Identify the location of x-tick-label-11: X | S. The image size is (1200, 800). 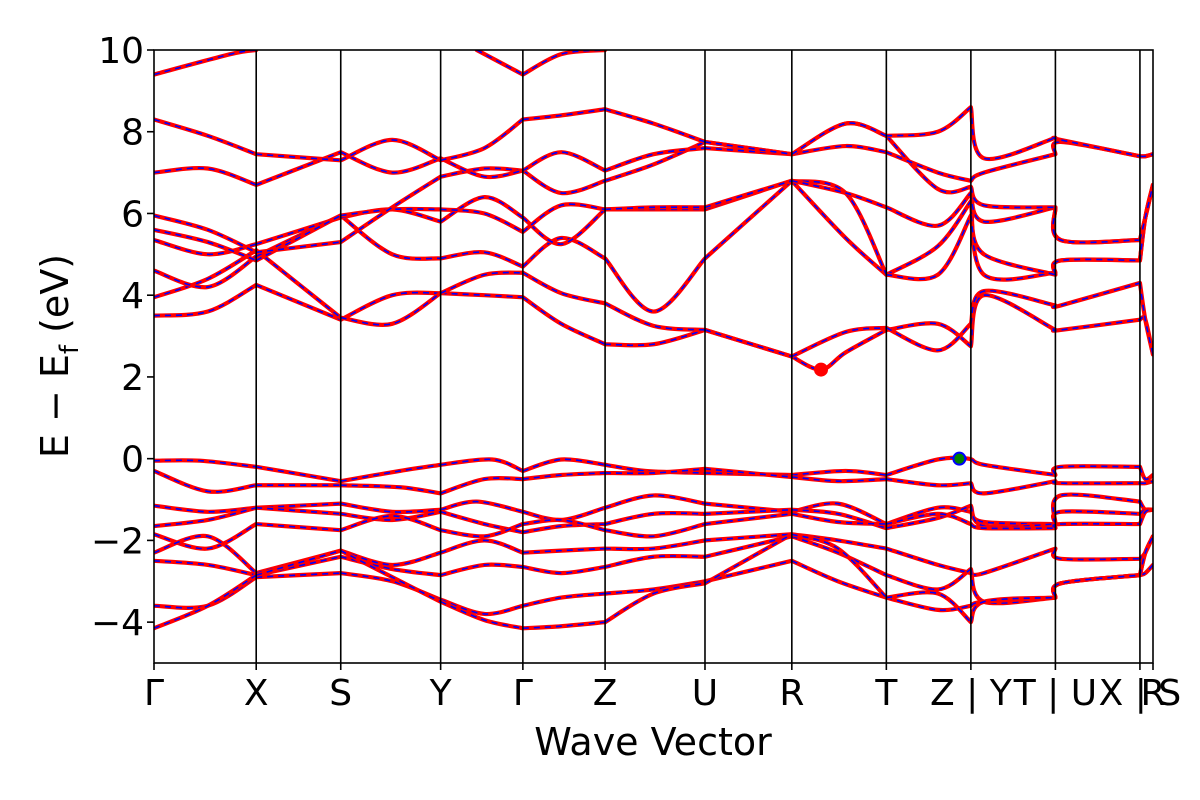
(1140, 693).